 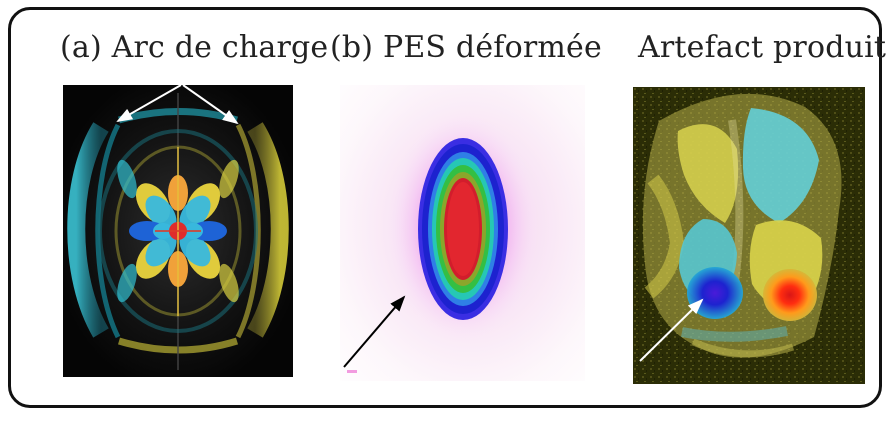 I want to click on panel-a-caption: (a) Arc de charge, so click(x=194, y=47).